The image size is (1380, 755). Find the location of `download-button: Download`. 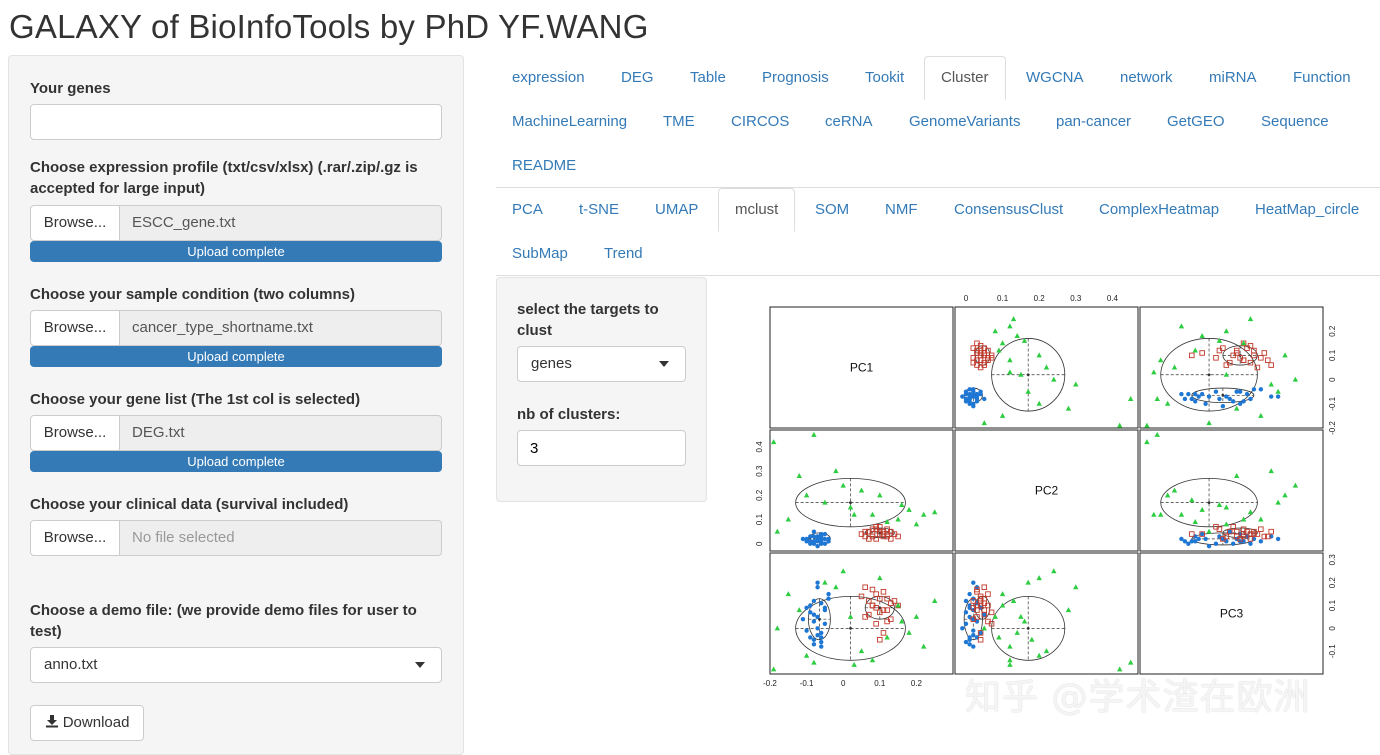

download-button: Download is located at coordinates (87, 723).